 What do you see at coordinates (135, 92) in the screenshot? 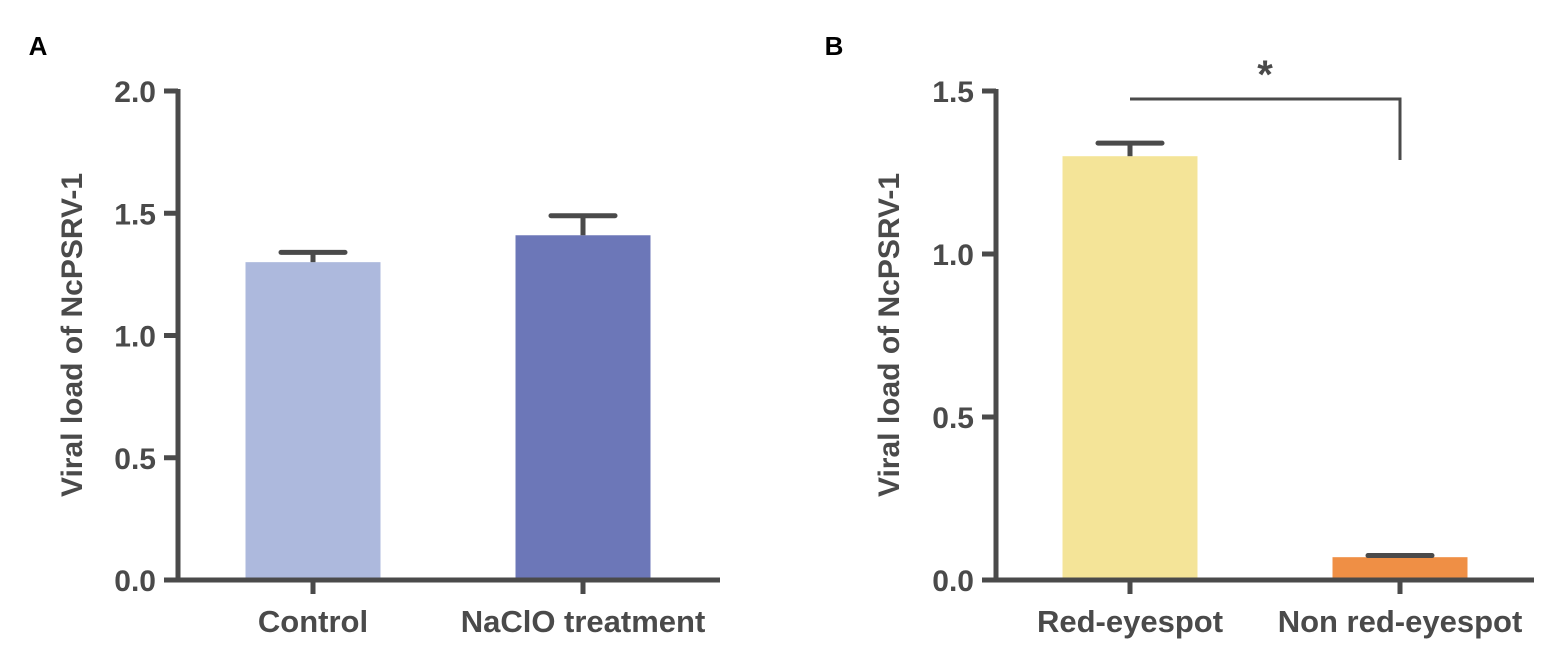
I see `y-tick-label: 2.0` at bounding box center [135, 92].